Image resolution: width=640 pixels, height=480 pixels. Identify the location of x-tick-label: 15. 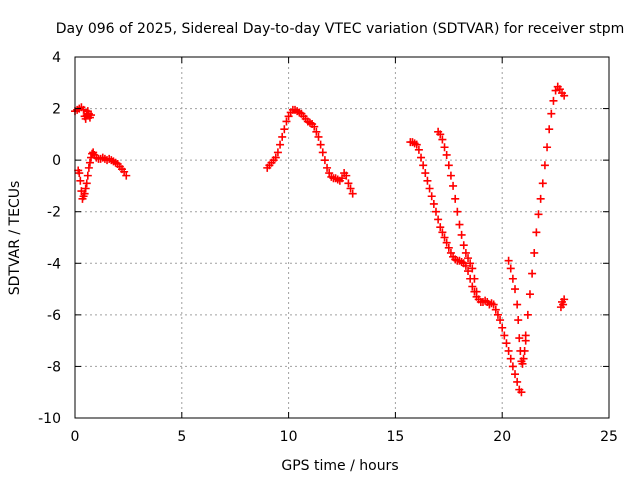
(395, 437).